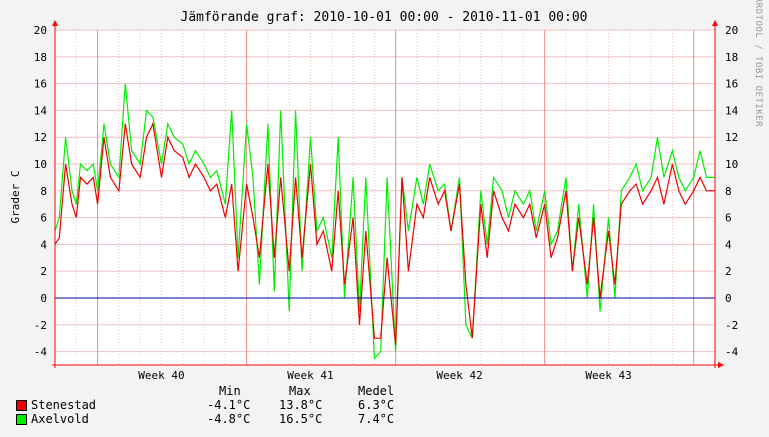  What do you see at coordinates (41, 352) in the screenshot?
I see `y-tick-label-left: -4` at bounding box center [41, 352].